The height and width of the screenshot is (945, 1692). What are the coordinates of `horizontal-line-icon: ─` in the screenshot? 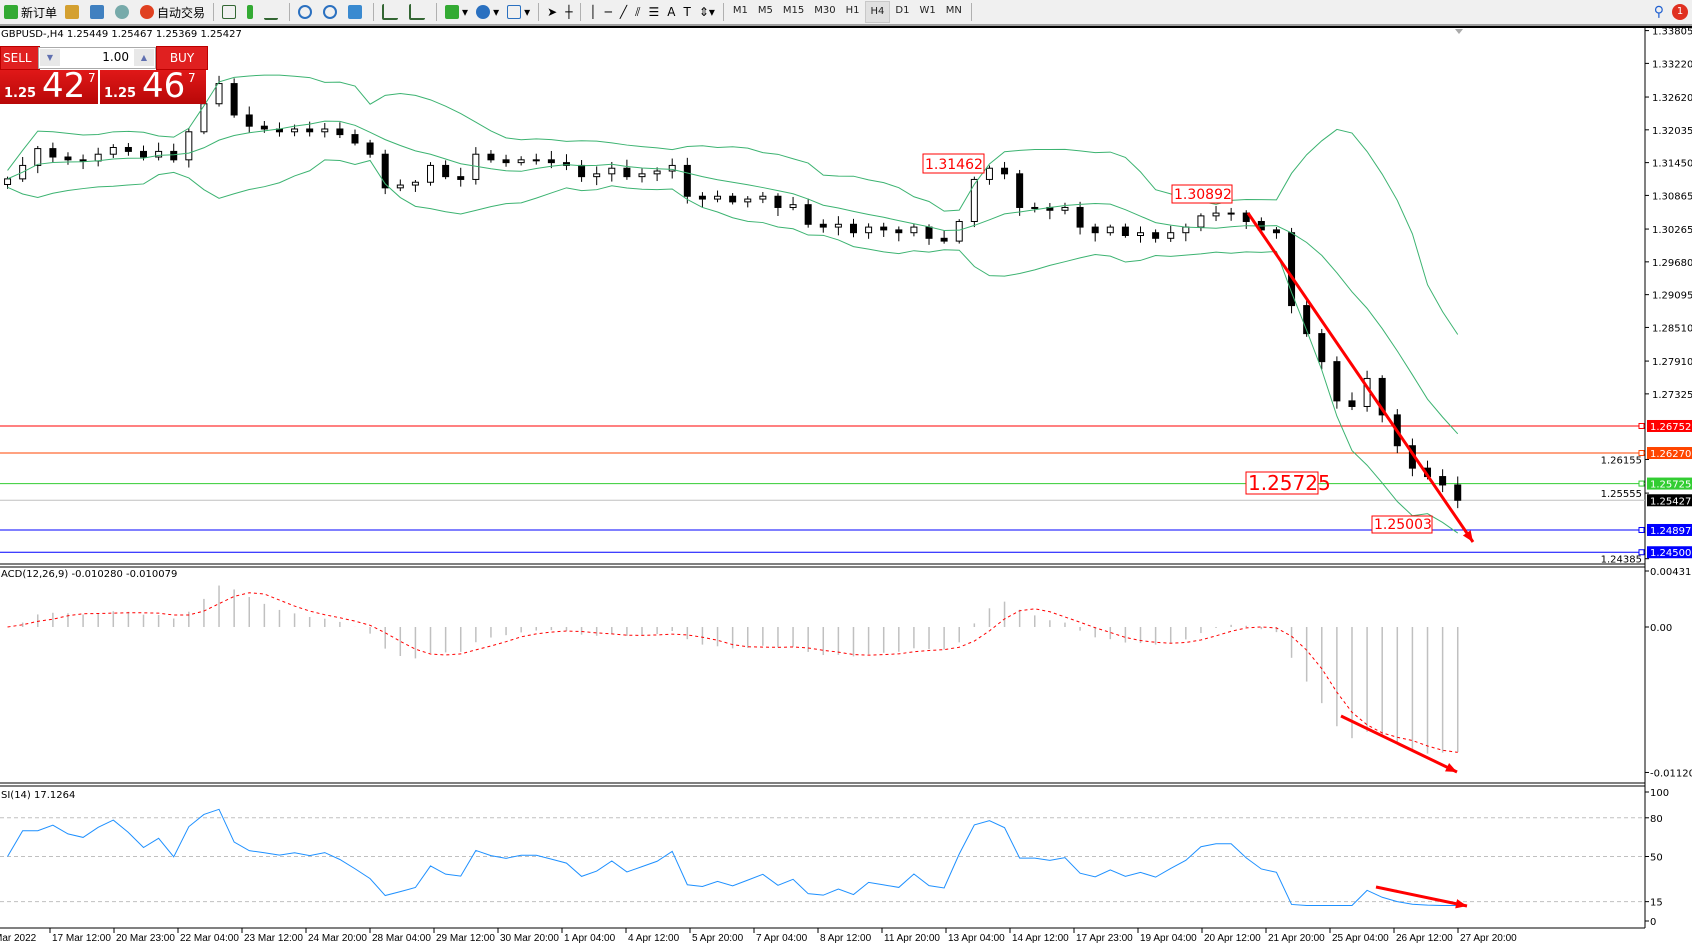 It's located at (608, 12).